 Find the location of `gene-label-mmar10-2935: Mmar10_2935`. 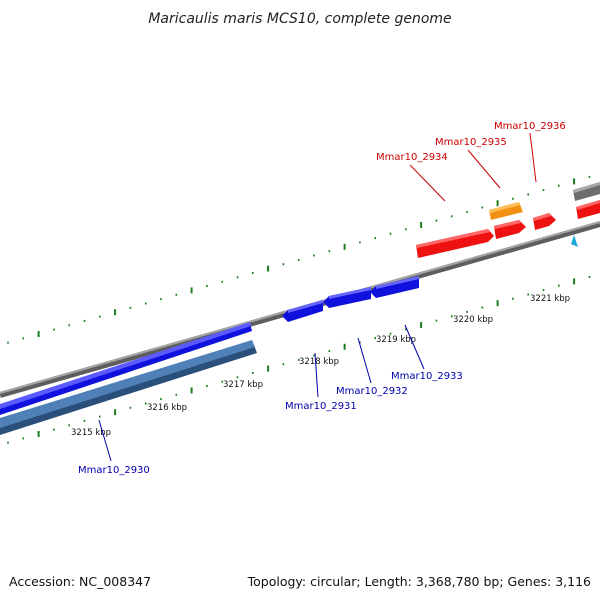

gene-label-mmar10-2935: Mmar10_2935 is located at coordinates (471, 142).